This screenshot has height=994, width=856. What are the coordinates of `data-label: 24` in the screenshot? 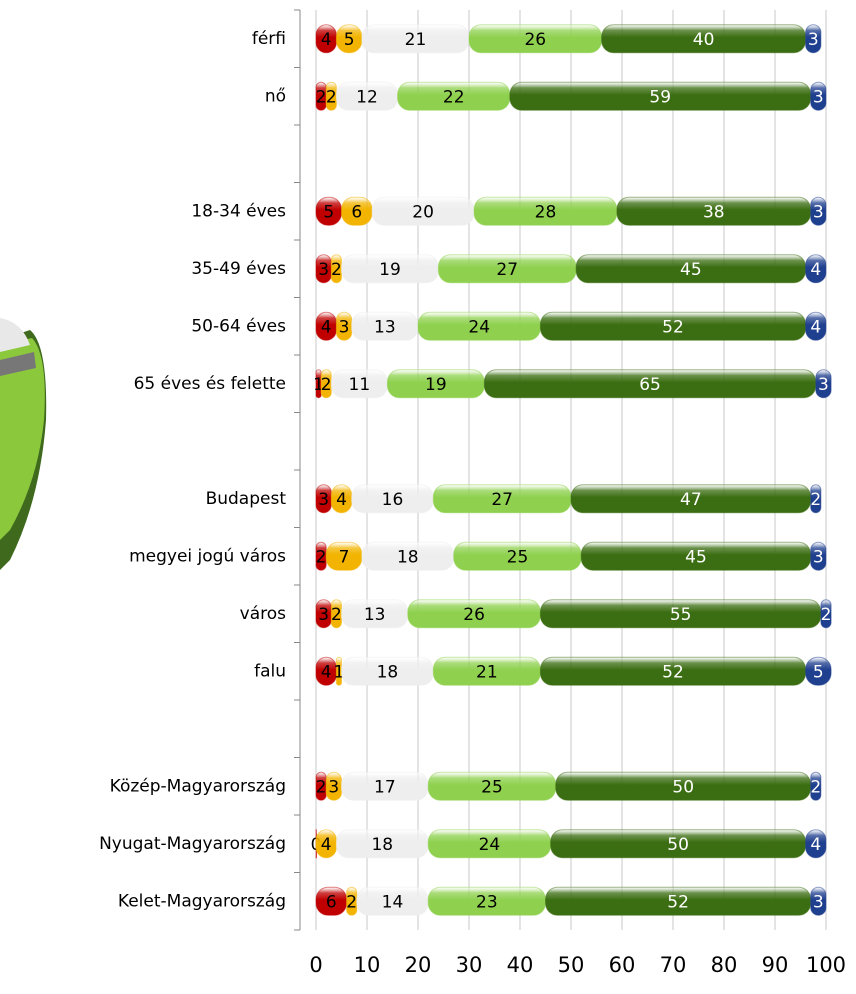 It's located at (479, 327).